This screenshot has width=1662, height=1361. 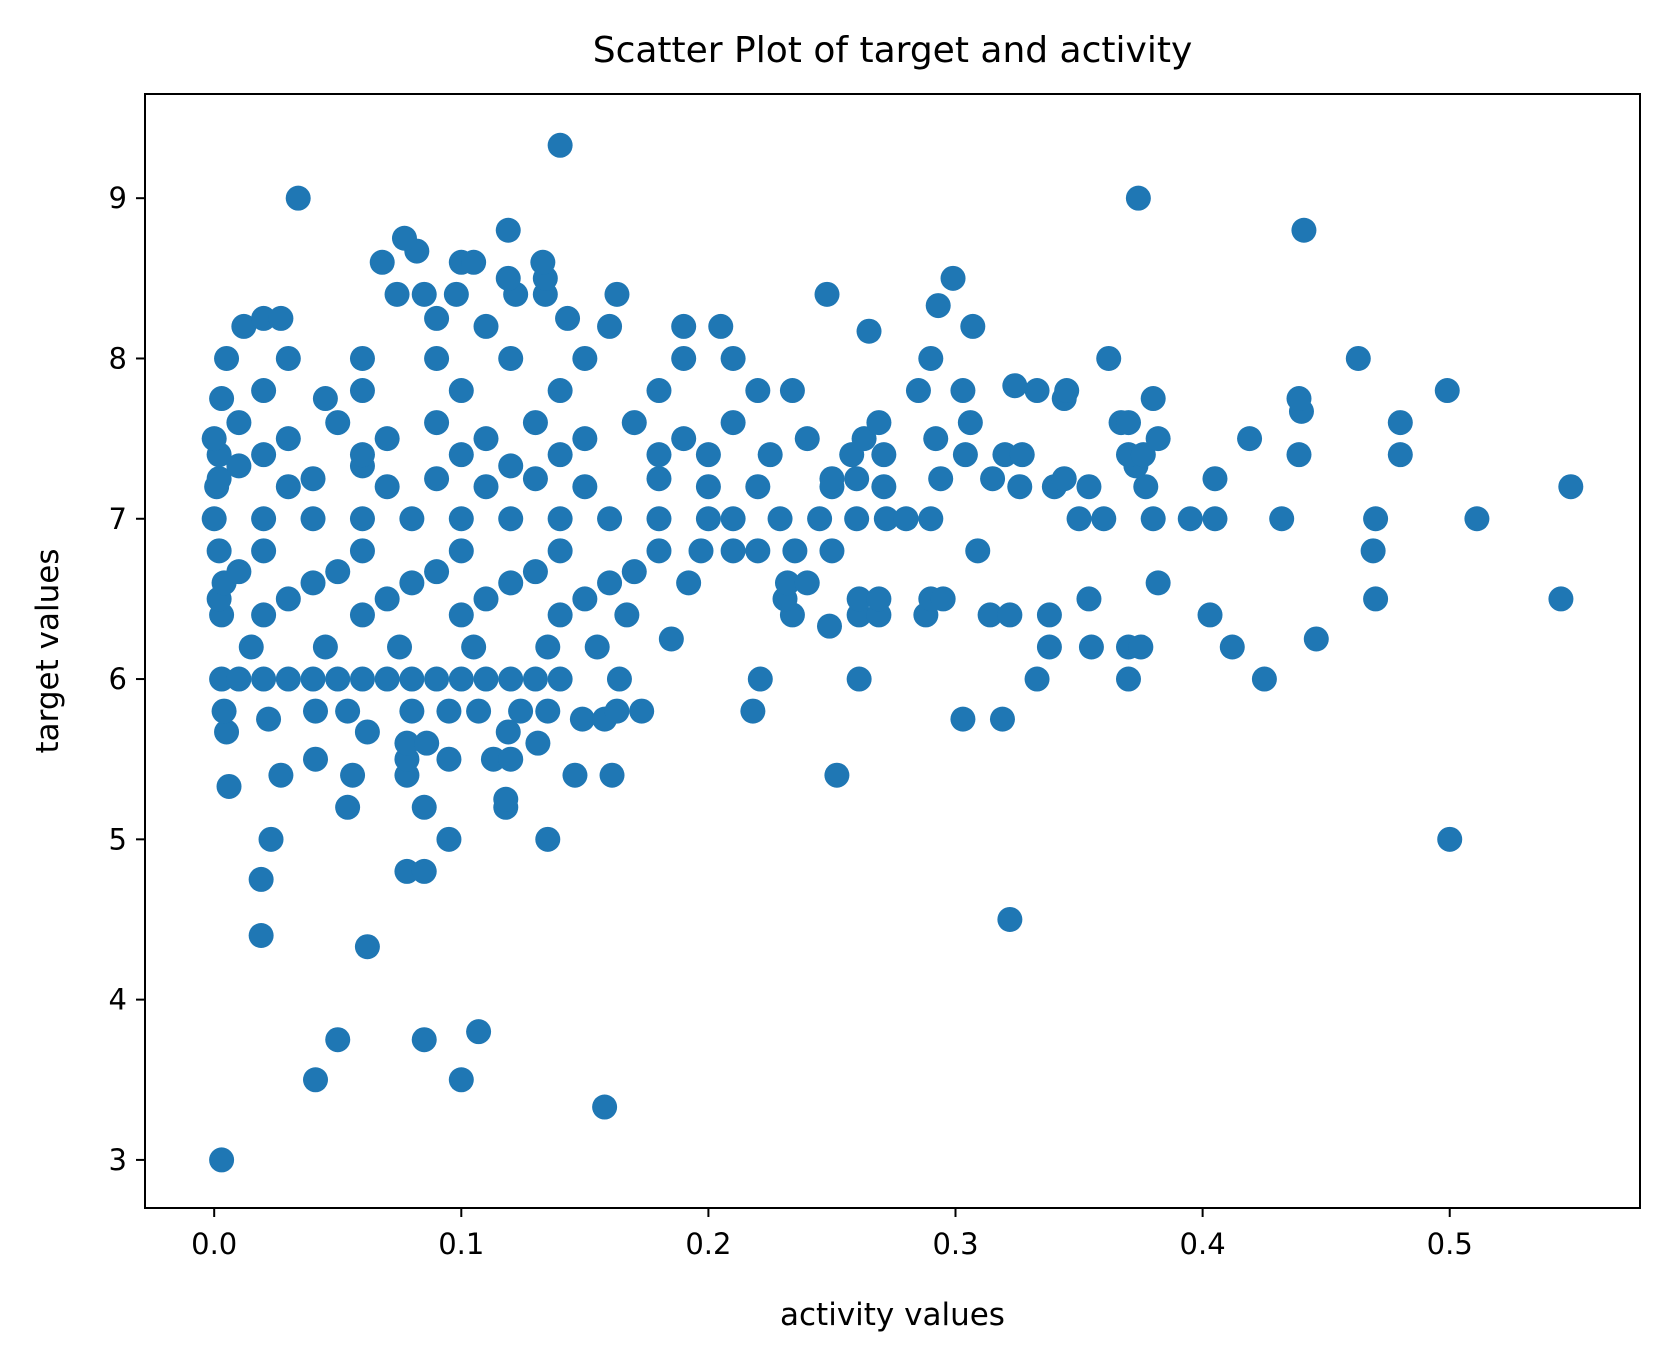 What do you see at coordinates (118, 679) in the screenshot?
I see `y-tick-label: 6` at bounding box center [118, 679].